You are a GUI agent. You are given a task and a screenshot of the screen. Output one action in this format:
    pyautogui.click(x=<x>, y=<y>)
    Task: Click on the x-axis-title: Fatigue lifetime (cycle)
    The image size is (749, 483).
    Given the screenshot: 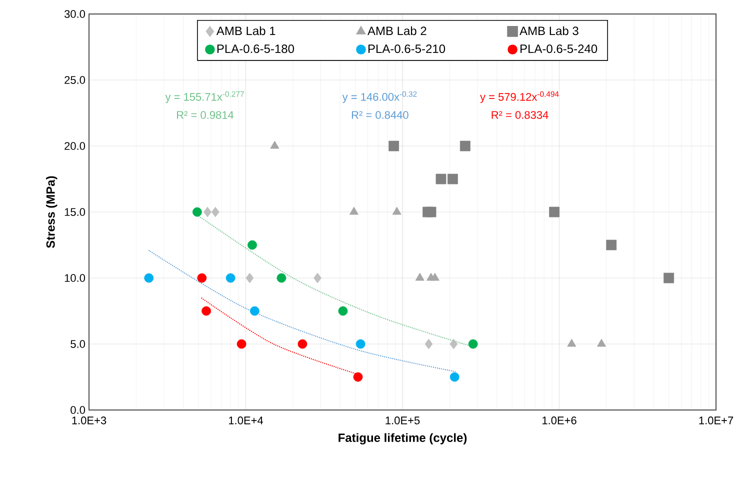 What is the action you would take?
    pyautogui.click(x=402, y=438)
    